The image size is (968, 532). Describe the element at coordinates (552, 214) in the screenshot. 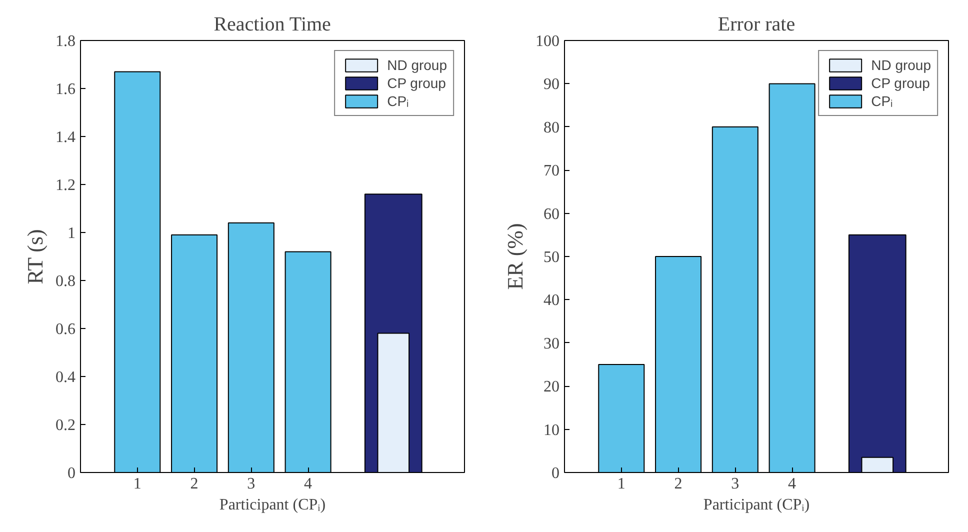

I see `y-tick-label: 60` at that location.